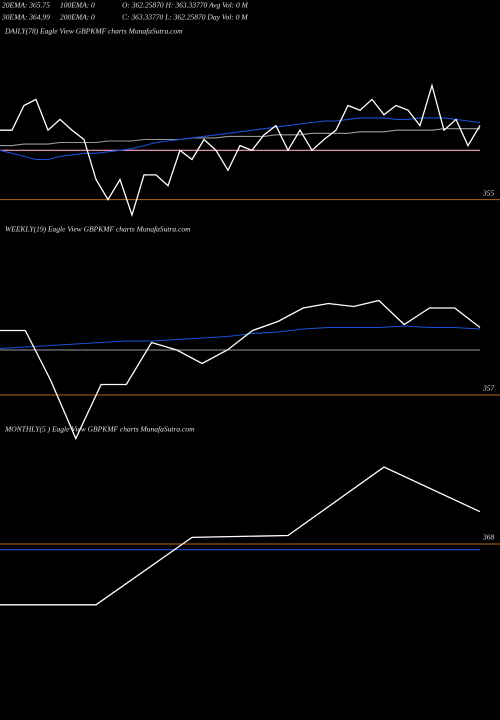 The height and width of the screenshot is (720, 500). I want to click on header-text: 20EMA: 365.75, so click(26, 5).